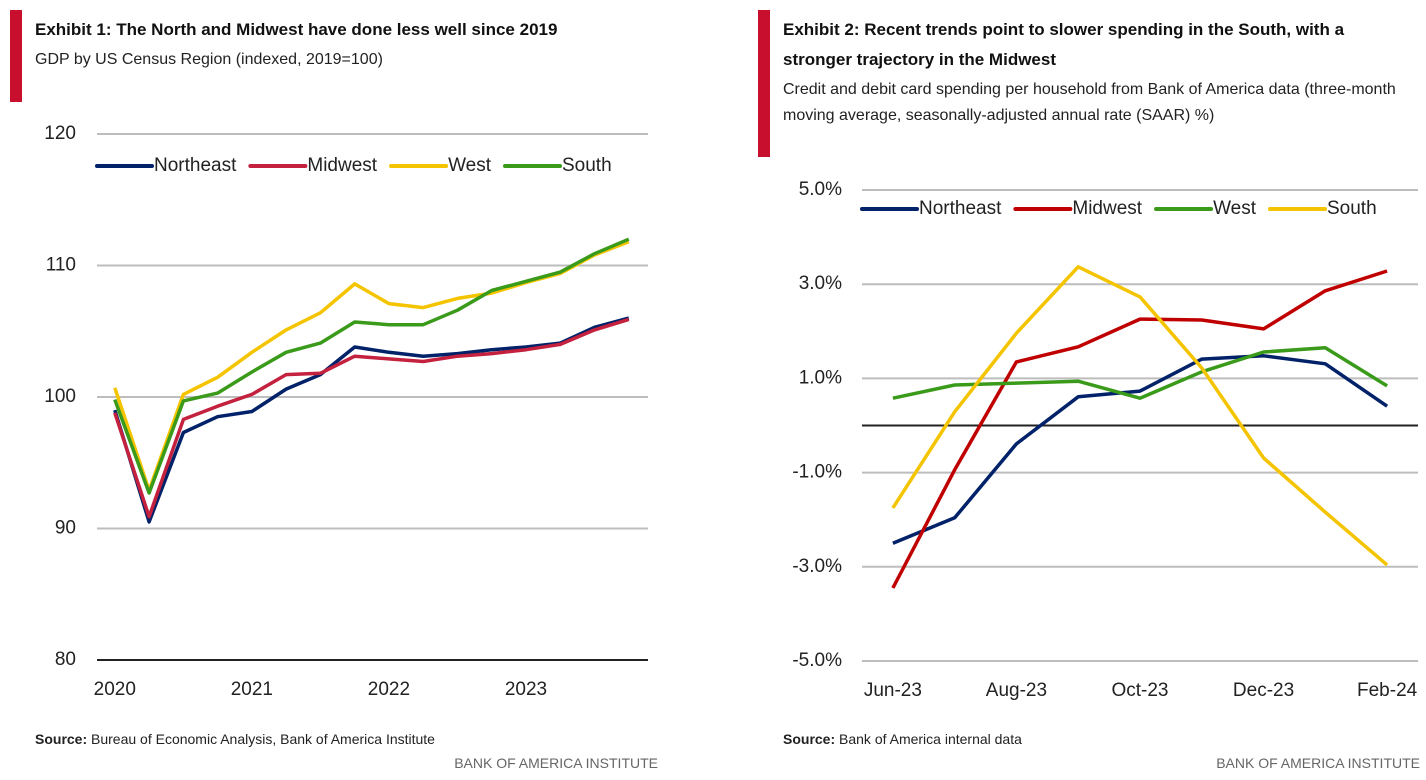 The width and height of the screenshot is (1426, 780). I want to click on y-tick-label: 110, so click(61, 265).